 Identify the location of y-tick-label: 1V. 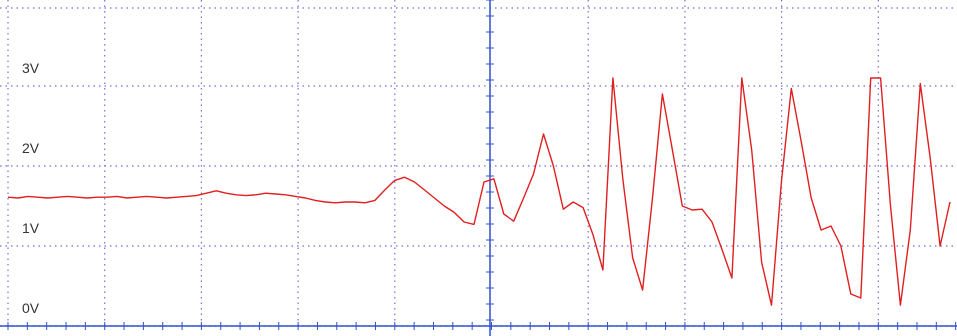
(31, 228).